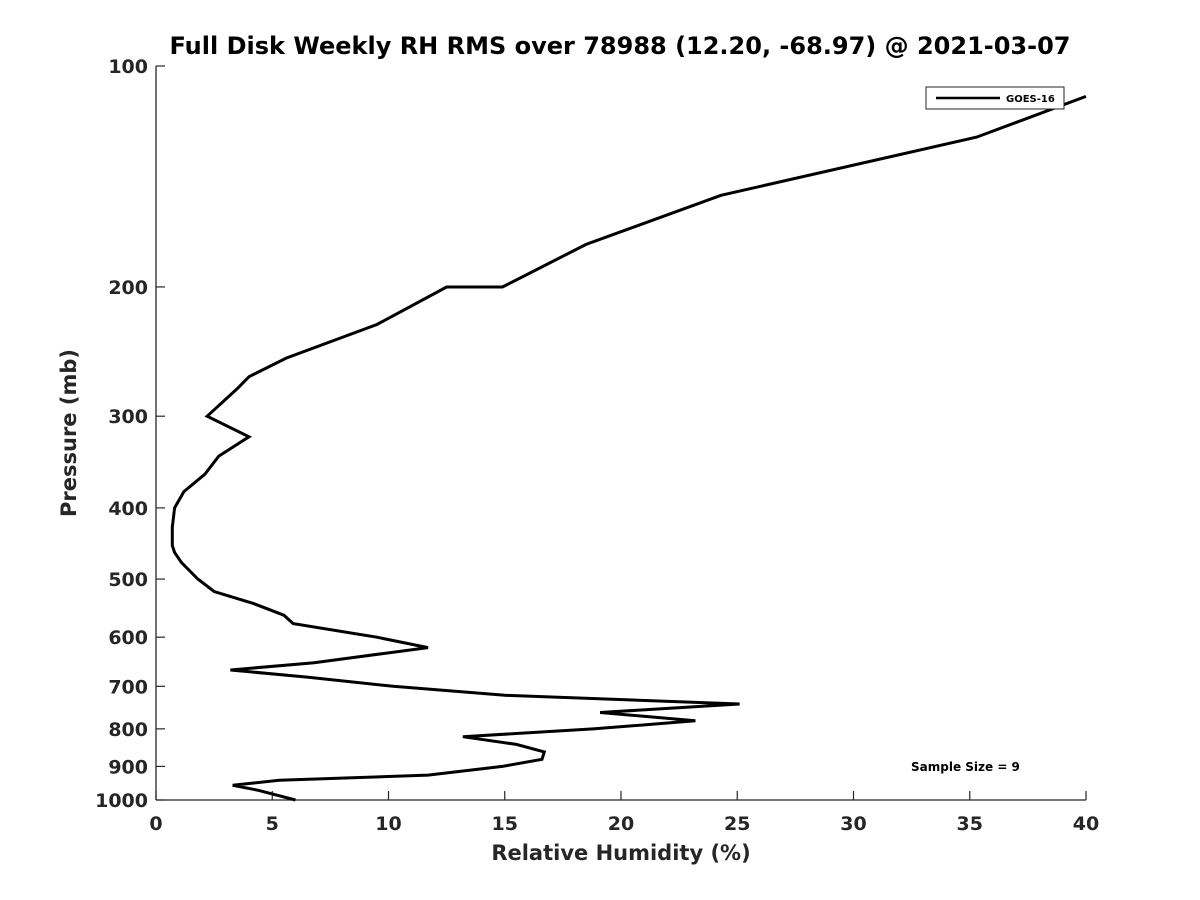  What do you see at coordinates (128, 580) in the screenshot?
I see `y-tick-label: 500` at bounding box center [128, 580].